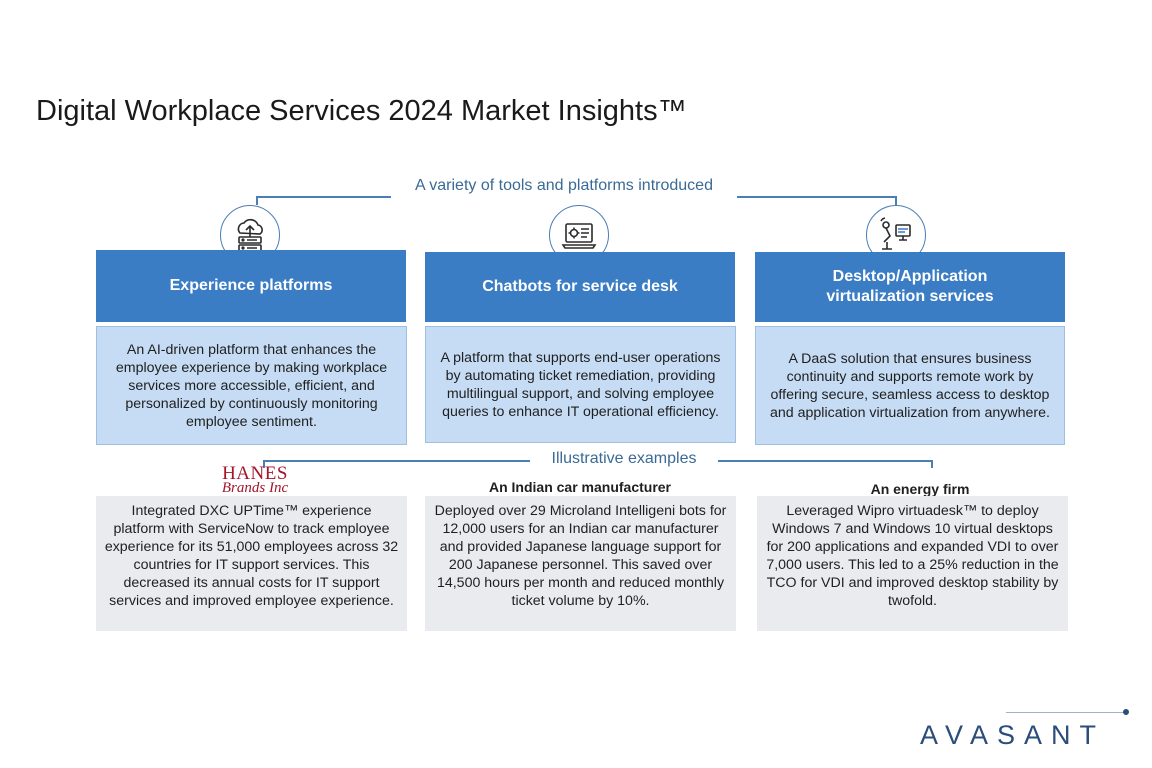  I want to click on avasant-logo: AVASANT, so click(1013, 735).